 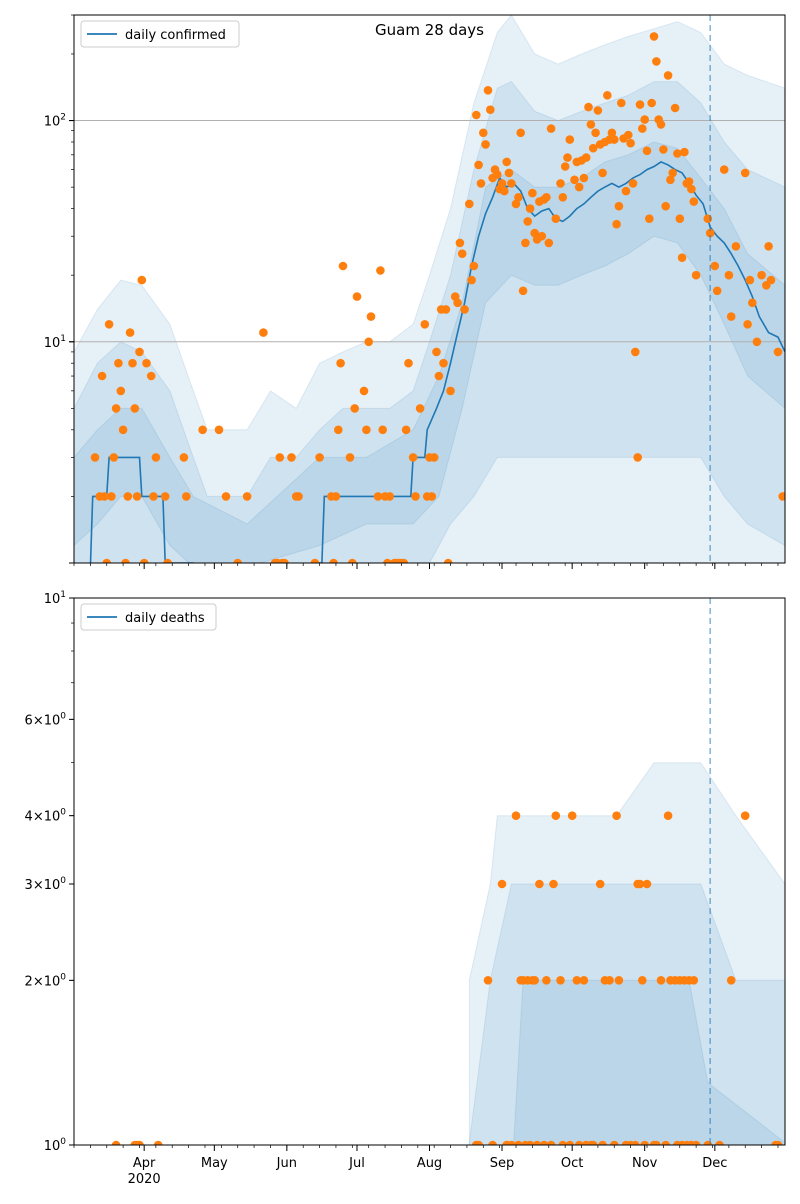 What do you see at coordinates (55, 121) in the screenshot?
I see `y-tick-label: 10²` at bounding box center [55, 121].